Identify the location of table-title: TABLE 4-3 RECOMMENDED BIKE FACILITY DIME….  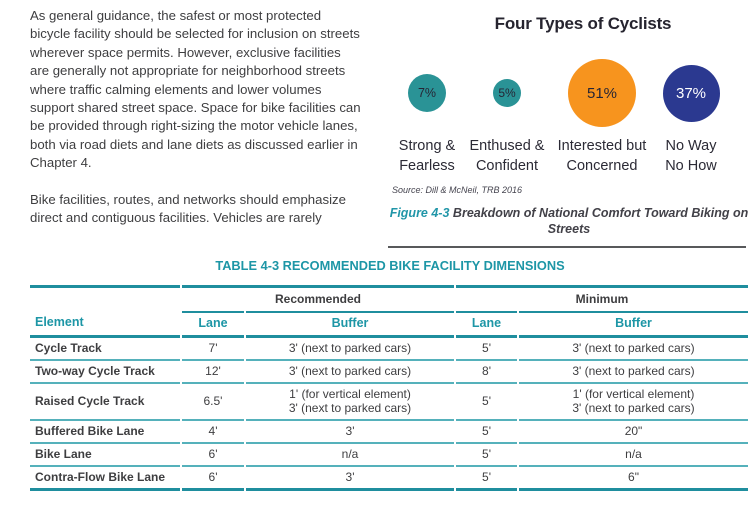
(390, 265).